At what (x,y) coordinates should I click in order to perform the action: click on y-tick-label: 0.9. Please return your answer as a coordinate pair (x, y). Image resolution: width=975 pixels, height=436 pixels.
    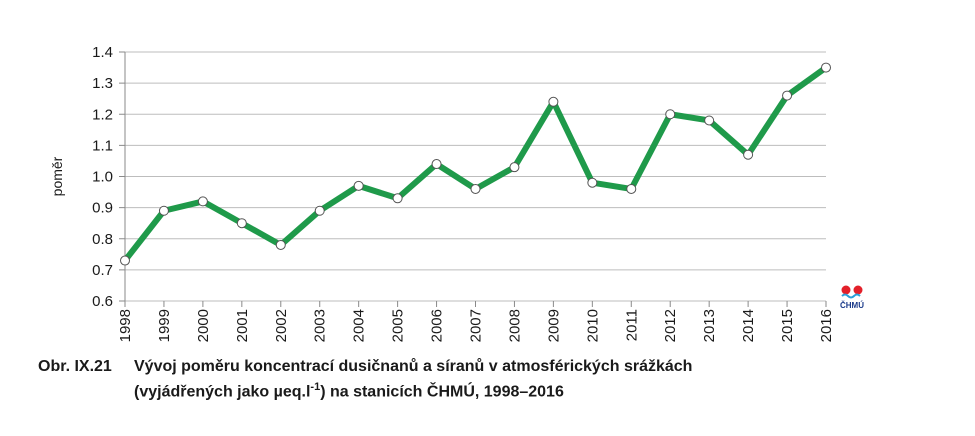
    Looking at the image, I should click on (102, 208).